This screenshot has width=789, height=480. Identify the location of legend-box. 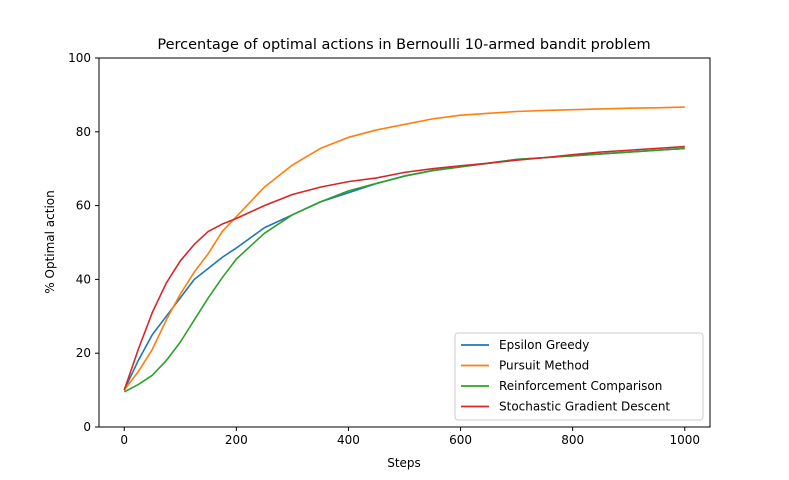
(579, 376).